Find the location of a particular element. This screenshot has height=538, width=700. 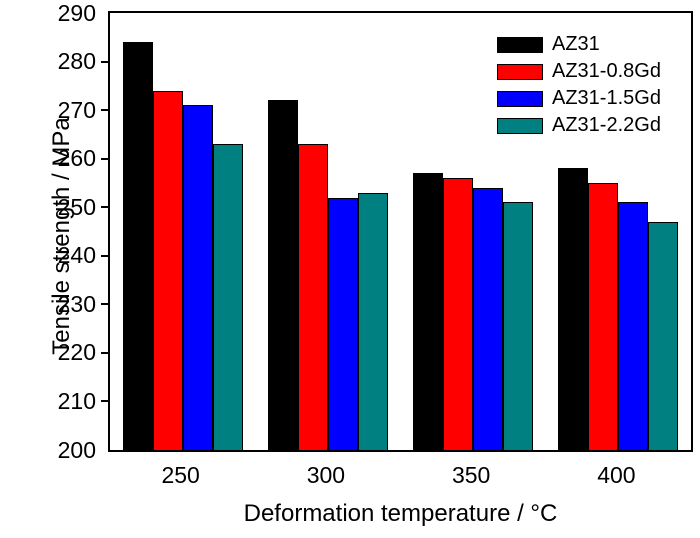

legend-item: AZ31 is located at coordinates (579, 44).